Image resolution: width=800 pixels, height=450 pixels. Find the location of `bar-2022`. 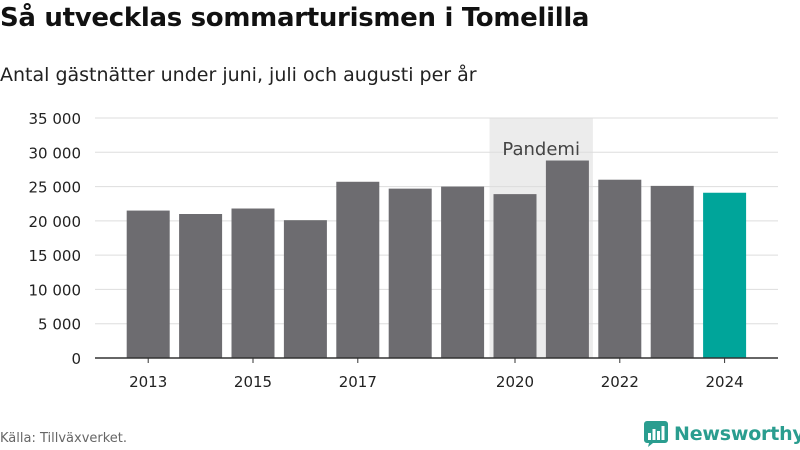

bar-2022 is located at coordinates (620, 268).